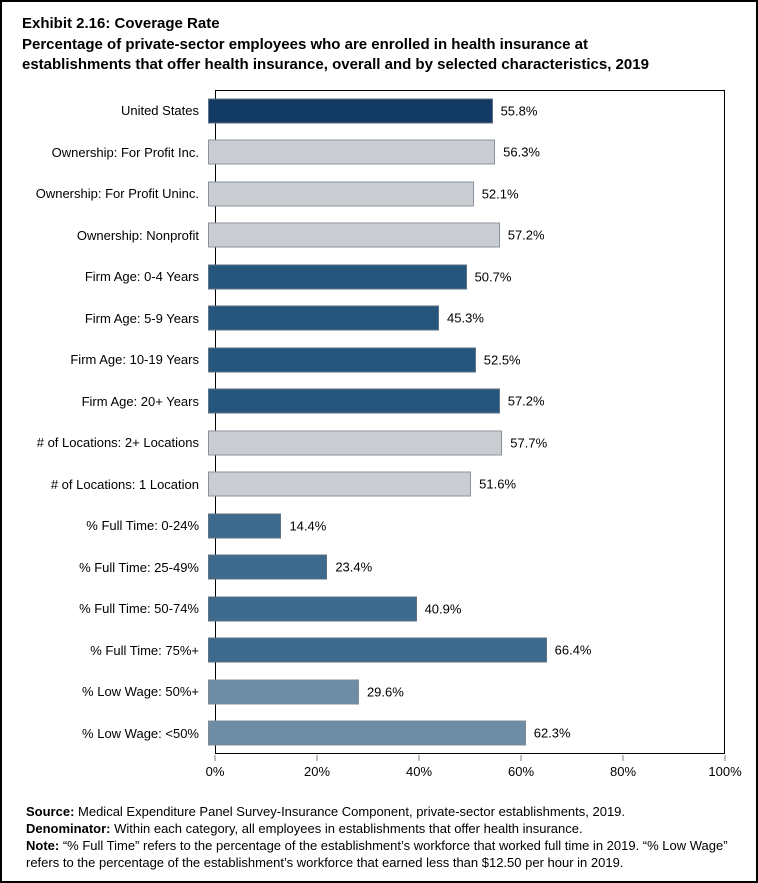 This screenshot has width=758, height=883. What do you see at coordinates (493, 277) in the screenshot?
I see `value-label: 50.7%` at bounding box center [493, 277].